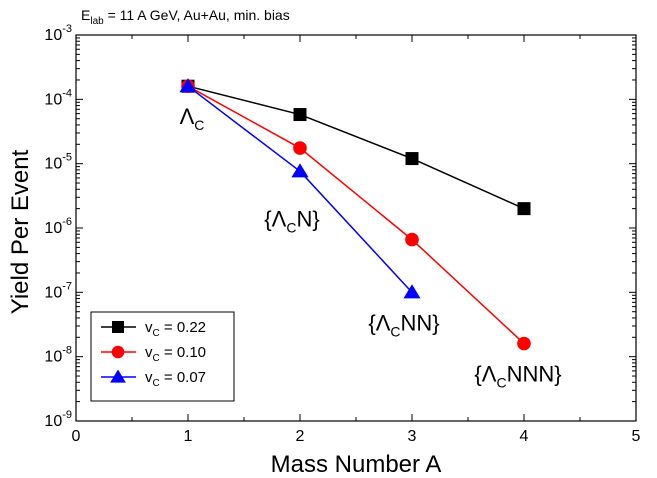 The width and height of the screenshot is (657, 478). What do you see at coordinates (67, 415) in the screenshot?
I see `y-tick-exponent: -9` at bounding box center [67, 415].